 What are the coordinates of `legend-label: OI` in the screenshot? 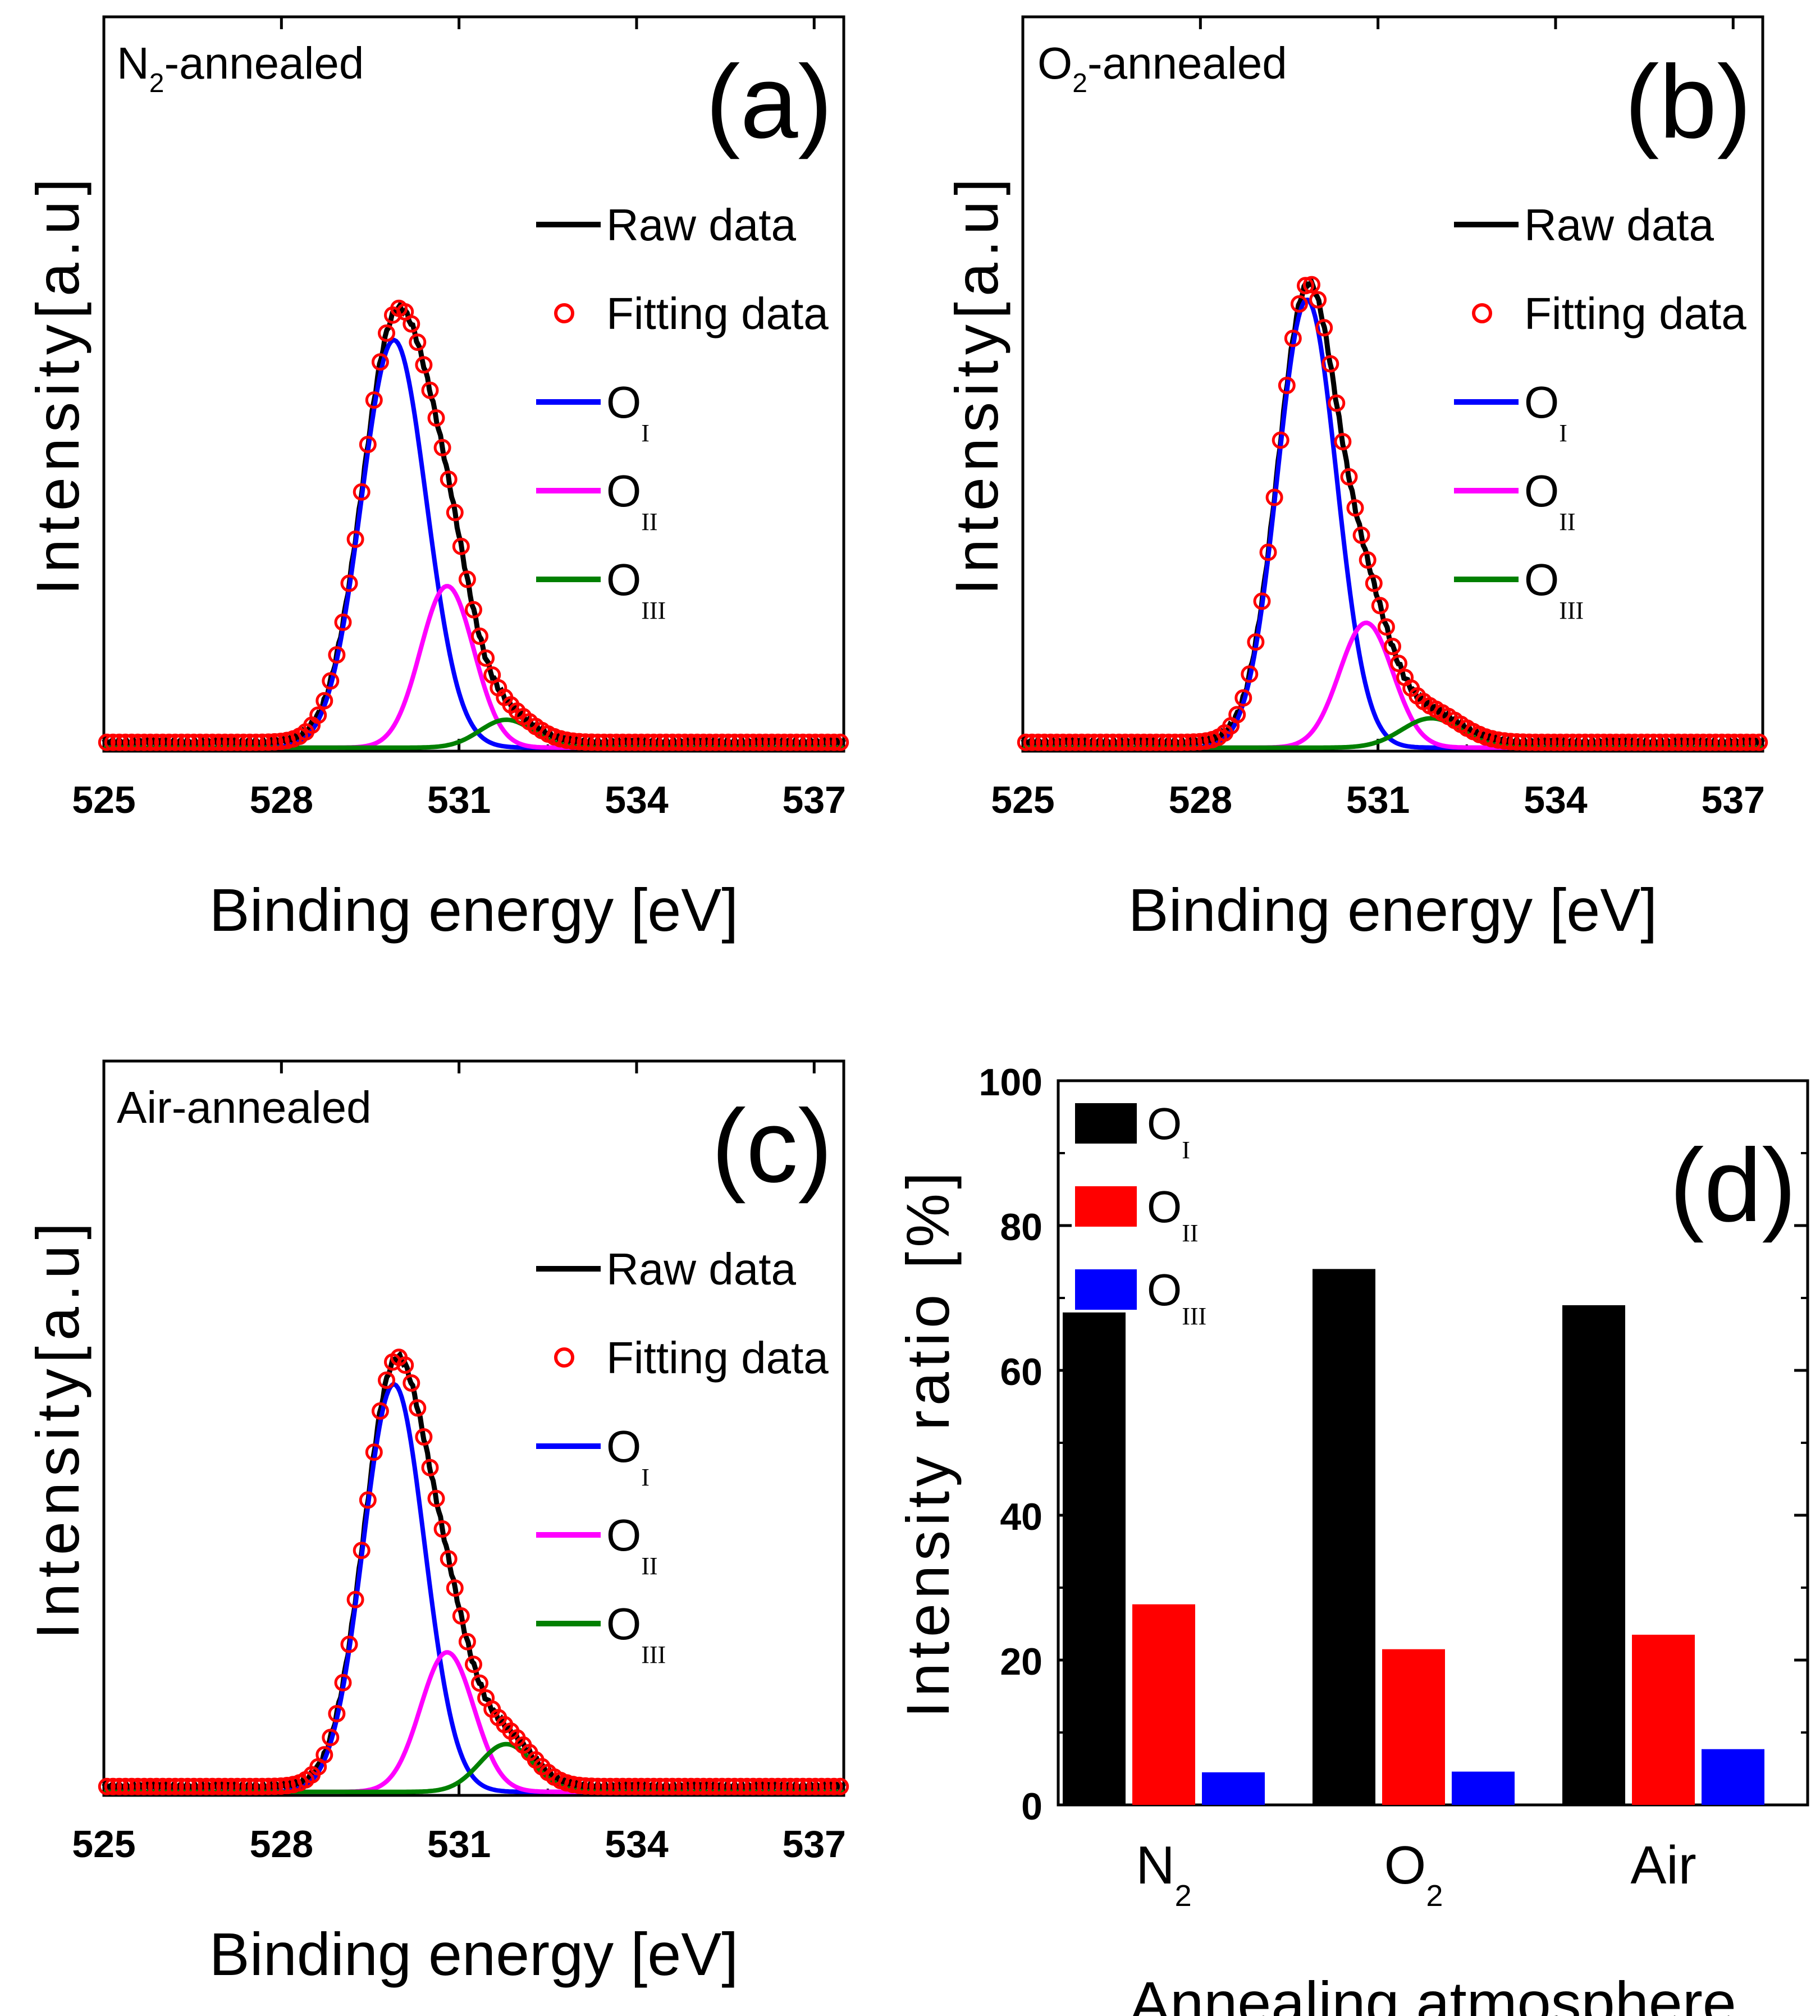 It's located at (628, 1456).